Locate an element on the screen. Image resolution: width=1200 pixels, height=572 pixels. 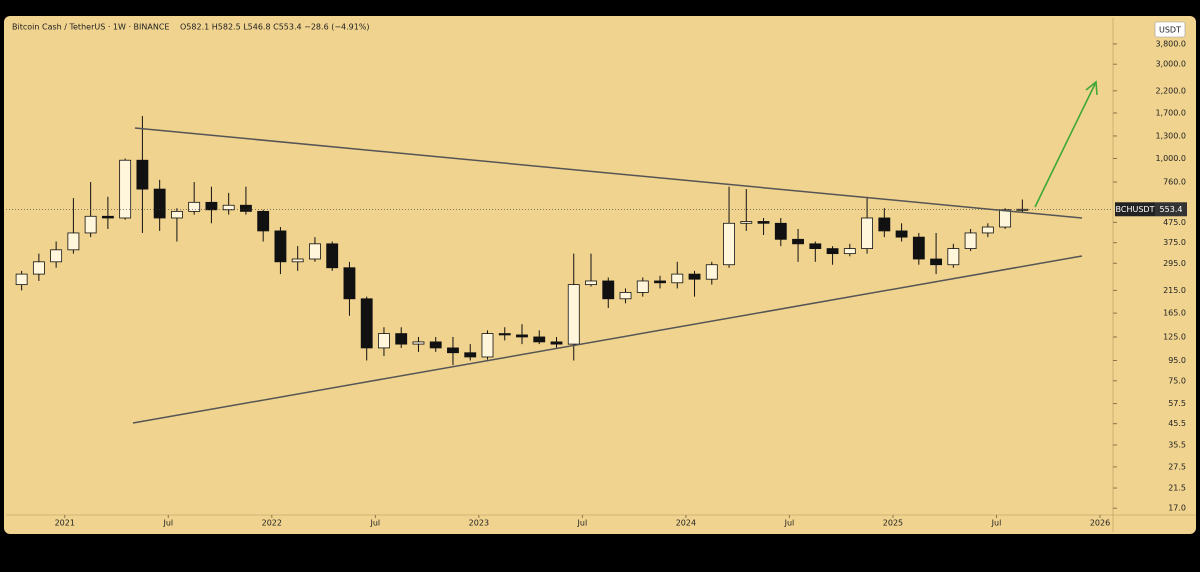
y-tick-label: 165.0 is located at coordinates (1174, 313).